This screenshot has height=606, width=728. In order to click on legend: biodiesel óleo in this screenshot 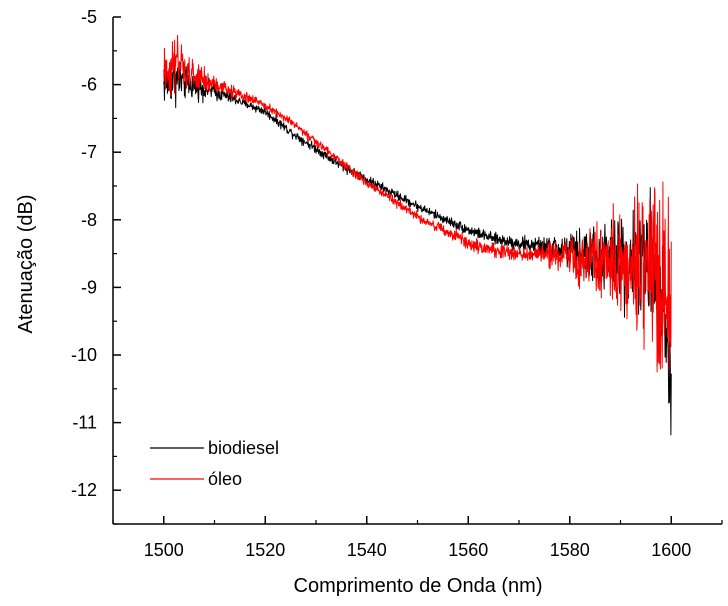, I will do `click(214, 463)`.